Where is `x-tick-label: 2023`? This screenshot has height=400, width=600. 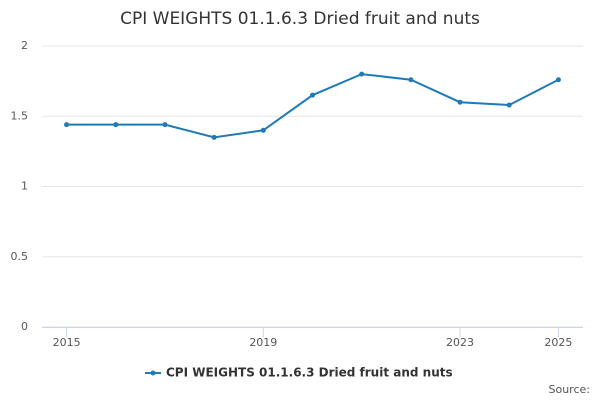 x-tick-label: 2023 is located at coordinates (460, 342).